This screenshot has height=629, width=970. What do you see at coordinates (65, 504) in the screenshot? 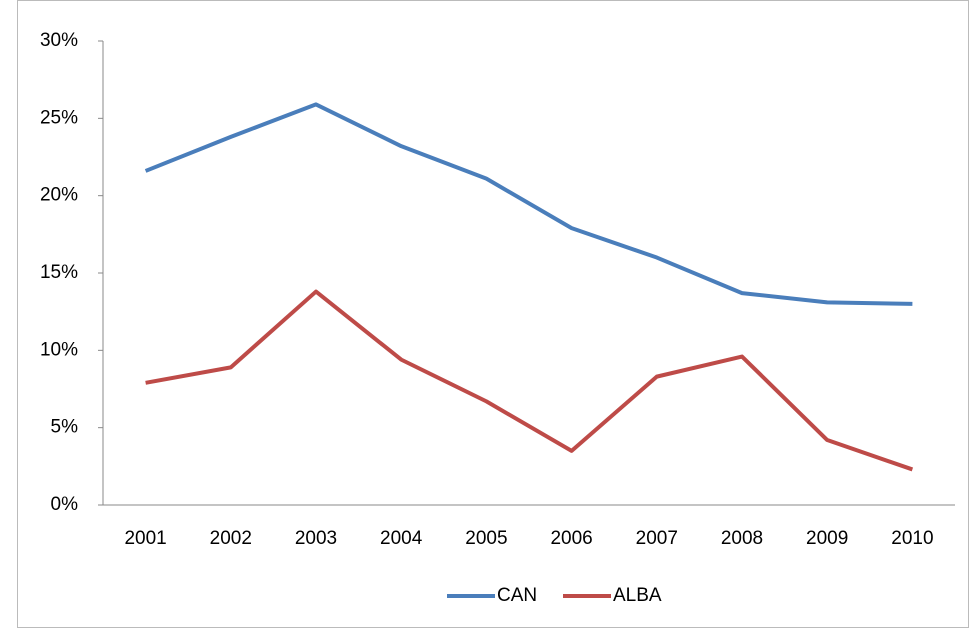
I see `y-tick-label: 0%` at bounding box center [65, 504].